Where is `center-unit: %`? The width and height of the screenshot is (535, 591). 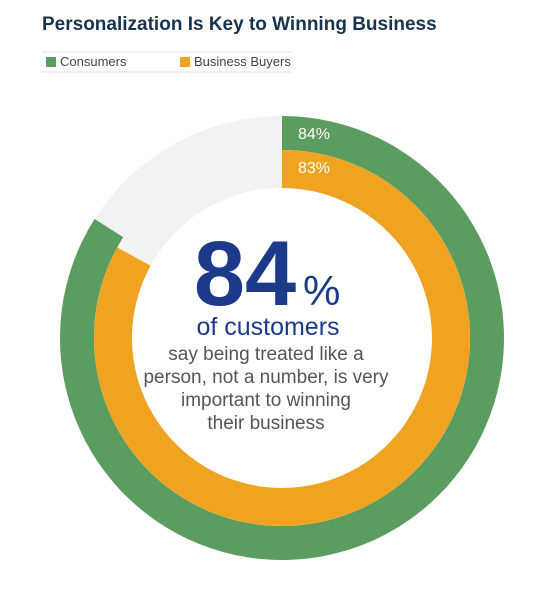
center-unit: % is located at coordinates (321, 290).